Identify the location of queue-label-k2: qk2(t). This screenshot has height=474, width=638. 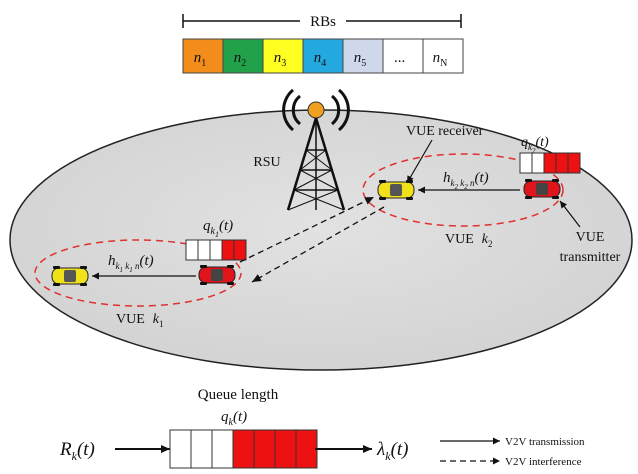
(535, 145).